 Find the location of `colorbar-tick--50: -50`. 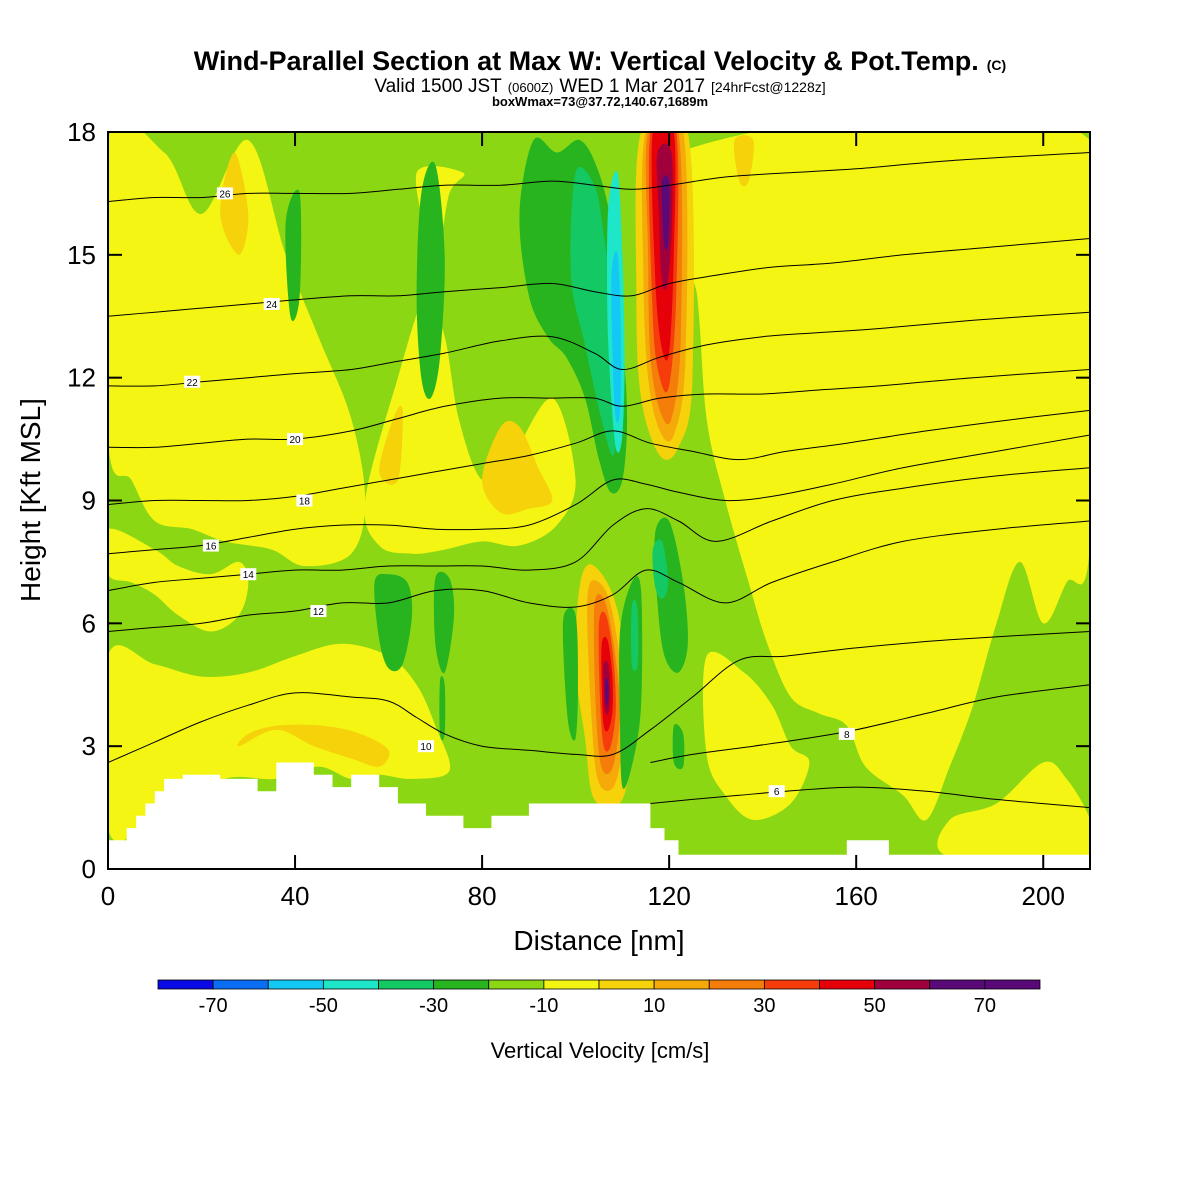

colorbar-tick--50: -50 is located at coordinates (323, 1006).